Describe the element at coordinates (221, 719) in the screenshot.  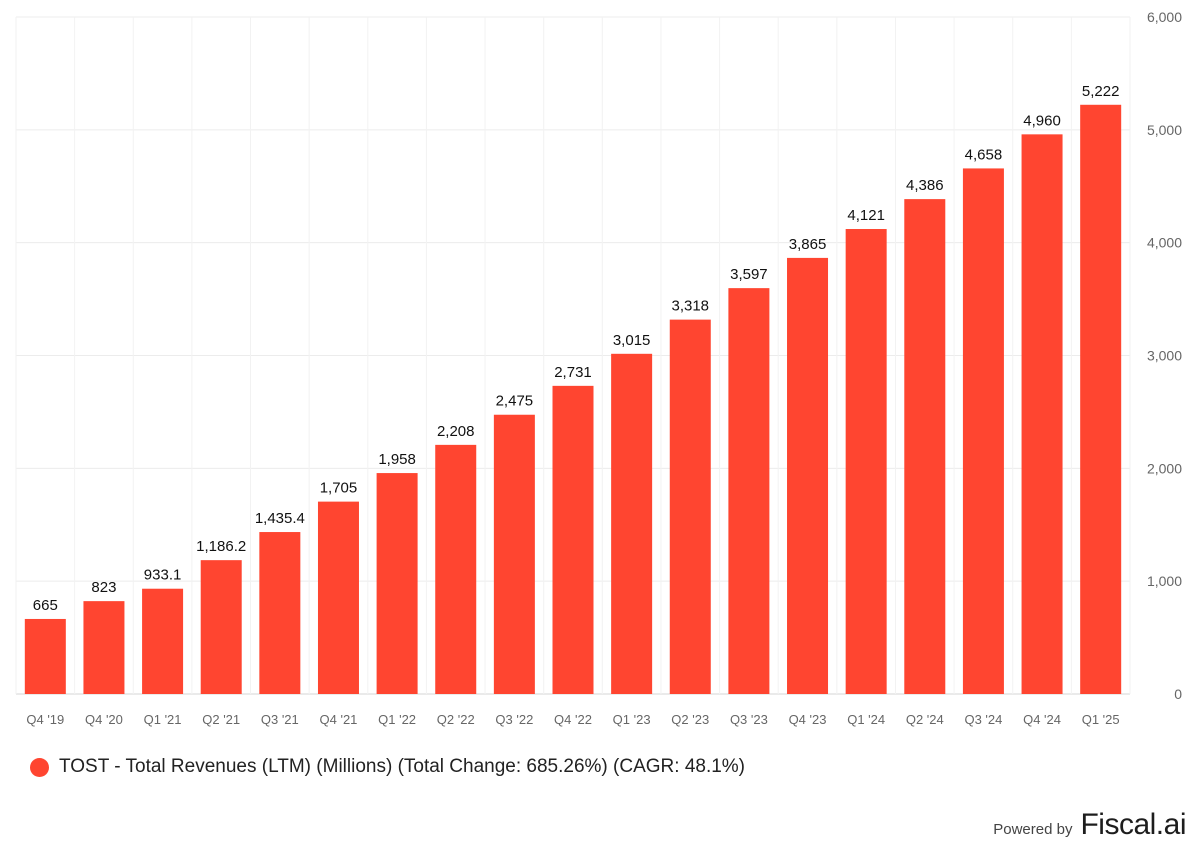
I see `x-tick-label: Q2 '21` at that location.